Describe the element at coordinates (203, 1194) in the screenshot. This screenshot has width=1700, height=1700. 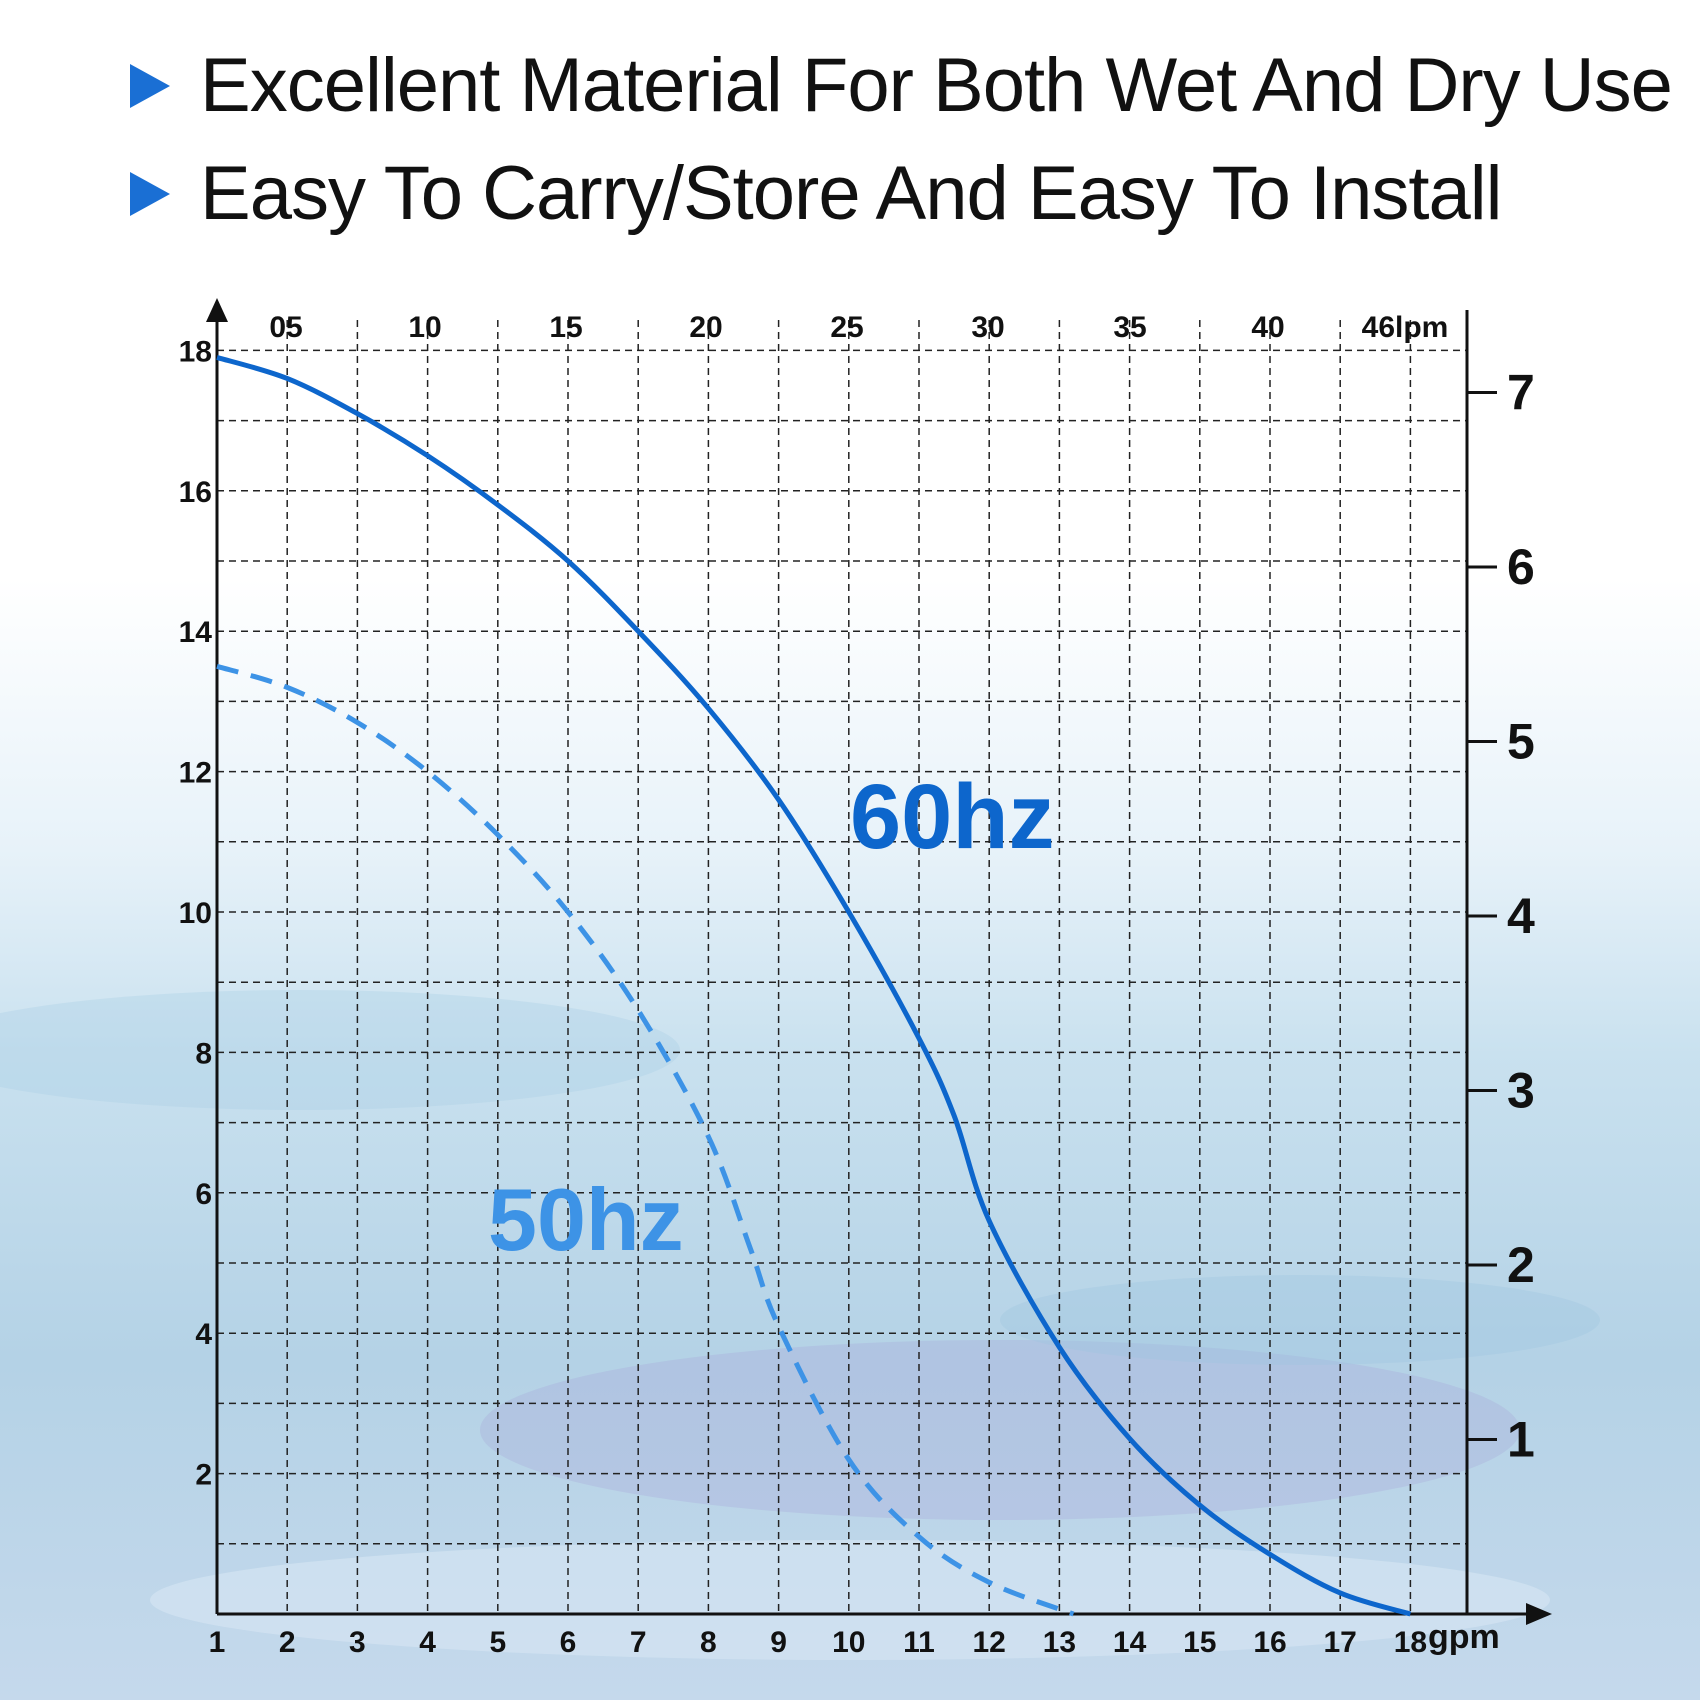
I see `y-left-tick-label: 6` at that location.